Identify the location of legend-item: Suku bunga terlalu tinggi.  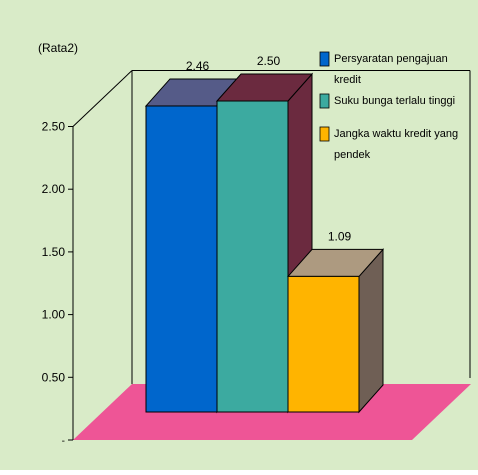
(387, 101).